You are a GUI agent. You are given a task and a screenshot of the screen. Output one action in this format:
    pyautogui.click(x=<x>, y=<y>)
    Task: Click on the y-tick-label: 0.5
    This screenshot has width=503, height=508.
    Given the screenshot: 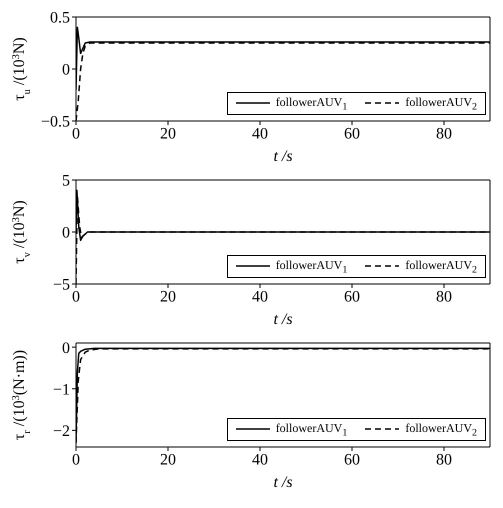 What is the action you would take?
    pyautogui.click(x=60, y=18)
    